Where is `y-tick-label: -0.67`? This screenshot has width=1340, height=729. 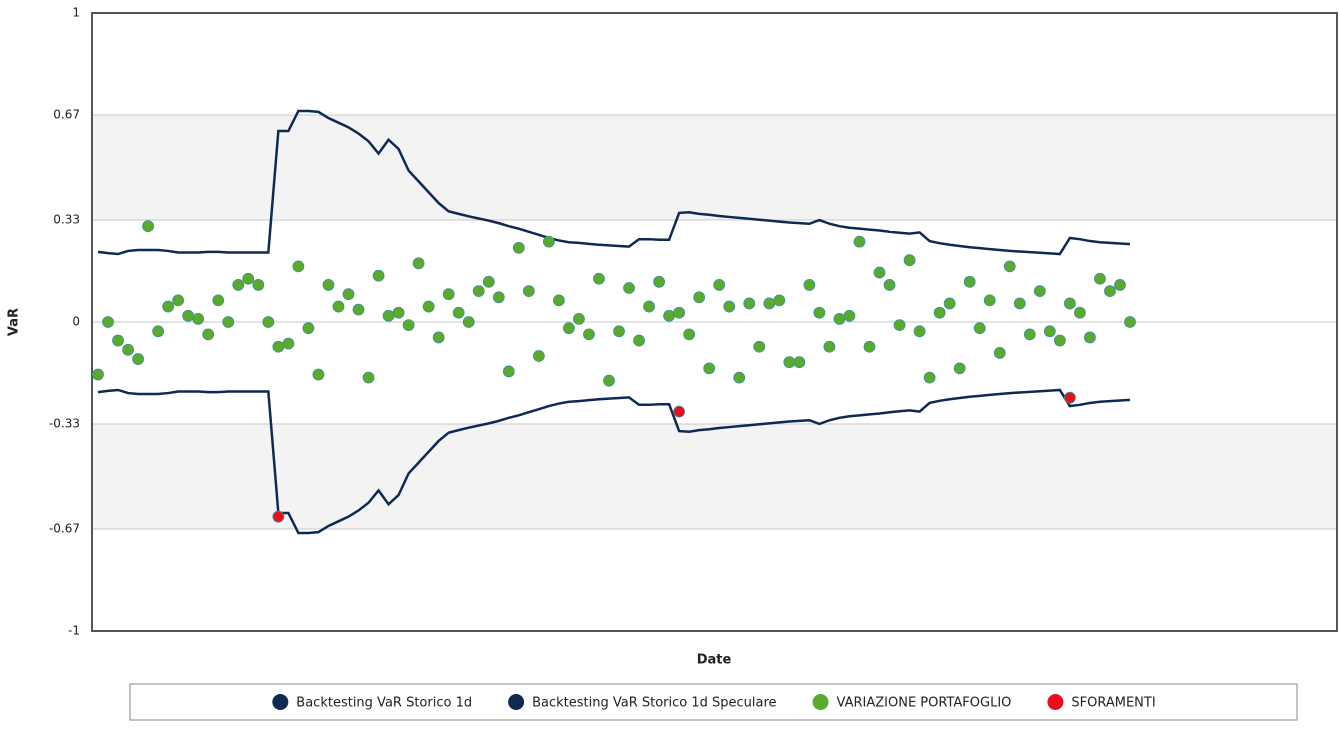
y-tick-label: -0.67 is located at coordinates (64, 529).